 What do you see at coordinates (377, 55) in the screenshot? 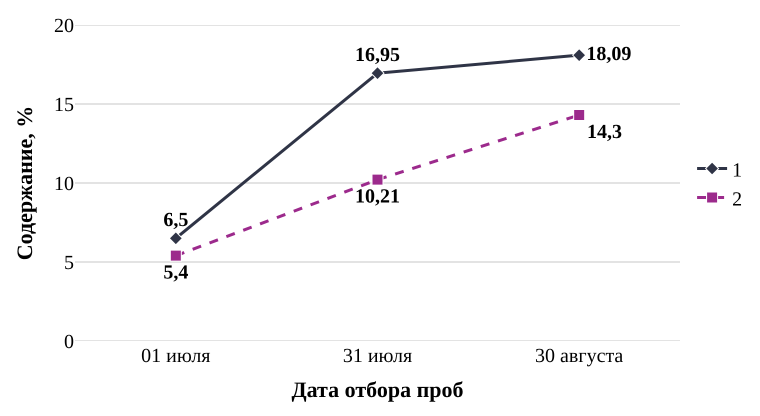
I see `data-label: 16,95` at bounding box center [377, 55].